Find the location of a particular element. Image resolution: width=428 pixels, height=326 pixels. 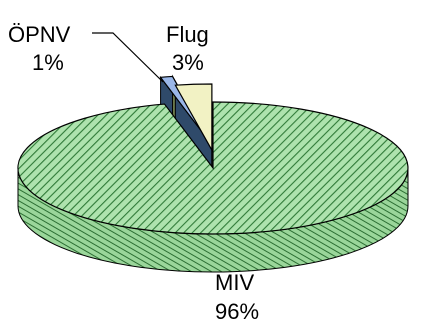

slice-label-flug: Flug is located at coordinates (187, 34).